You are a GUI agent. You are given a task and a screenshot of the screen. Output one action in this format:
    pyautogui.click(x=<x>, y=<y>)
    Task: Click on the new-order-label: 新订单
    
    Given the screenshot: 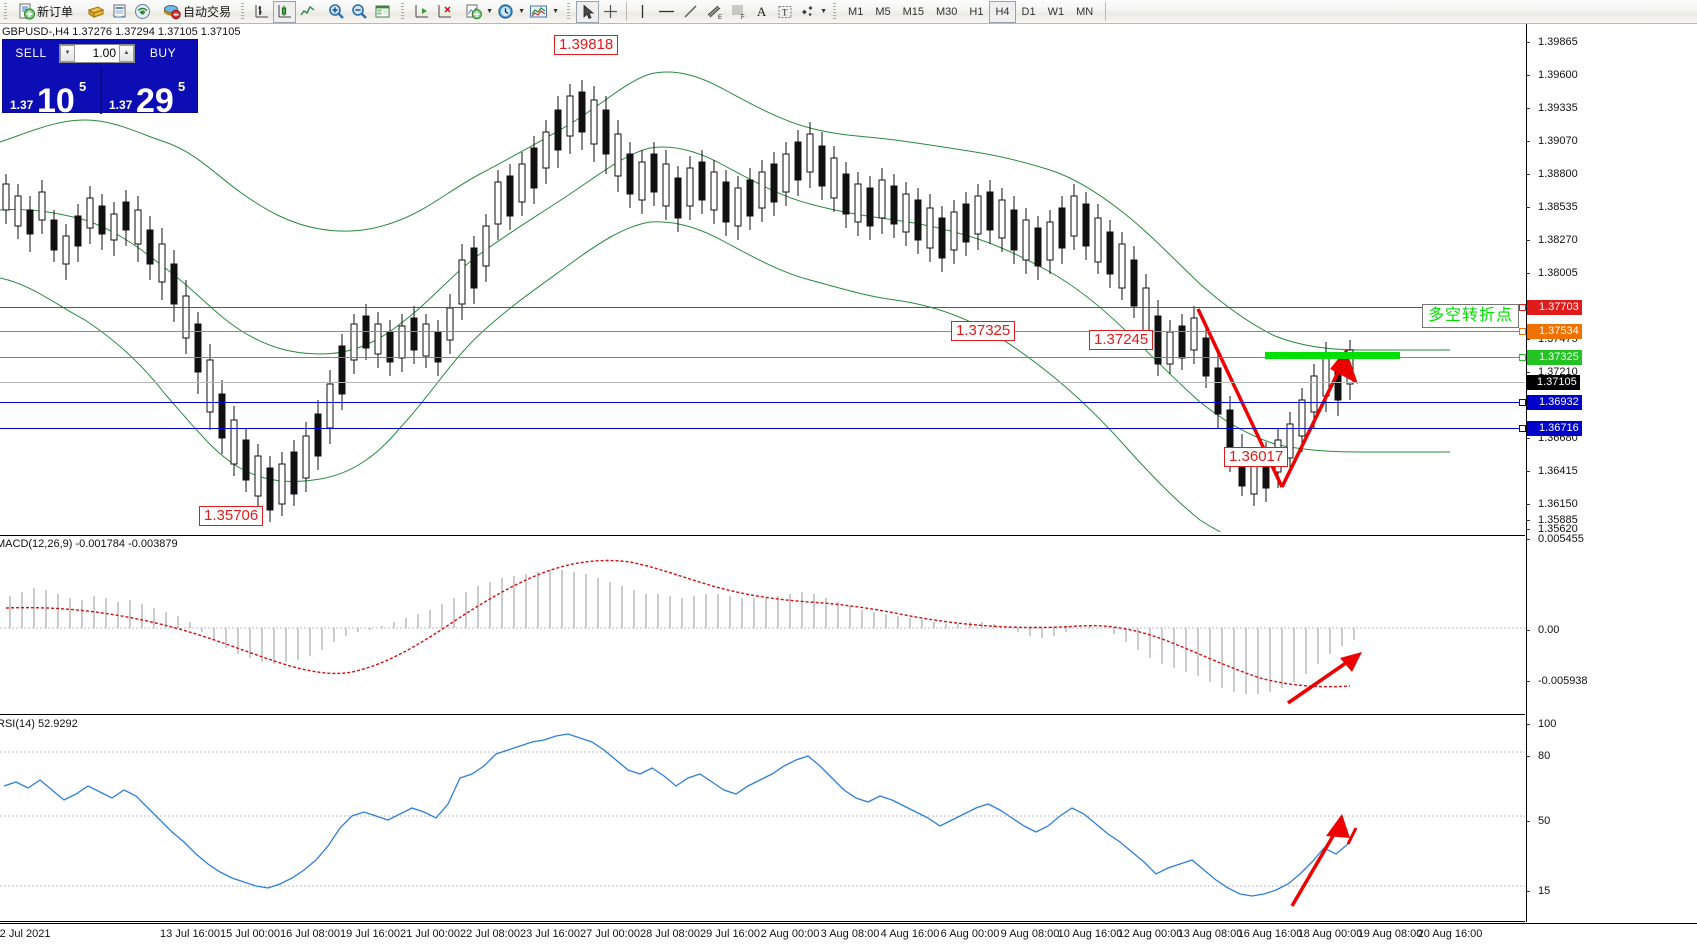 What is the action you would take?
    pyautogui.click(x=55, y=12)
    